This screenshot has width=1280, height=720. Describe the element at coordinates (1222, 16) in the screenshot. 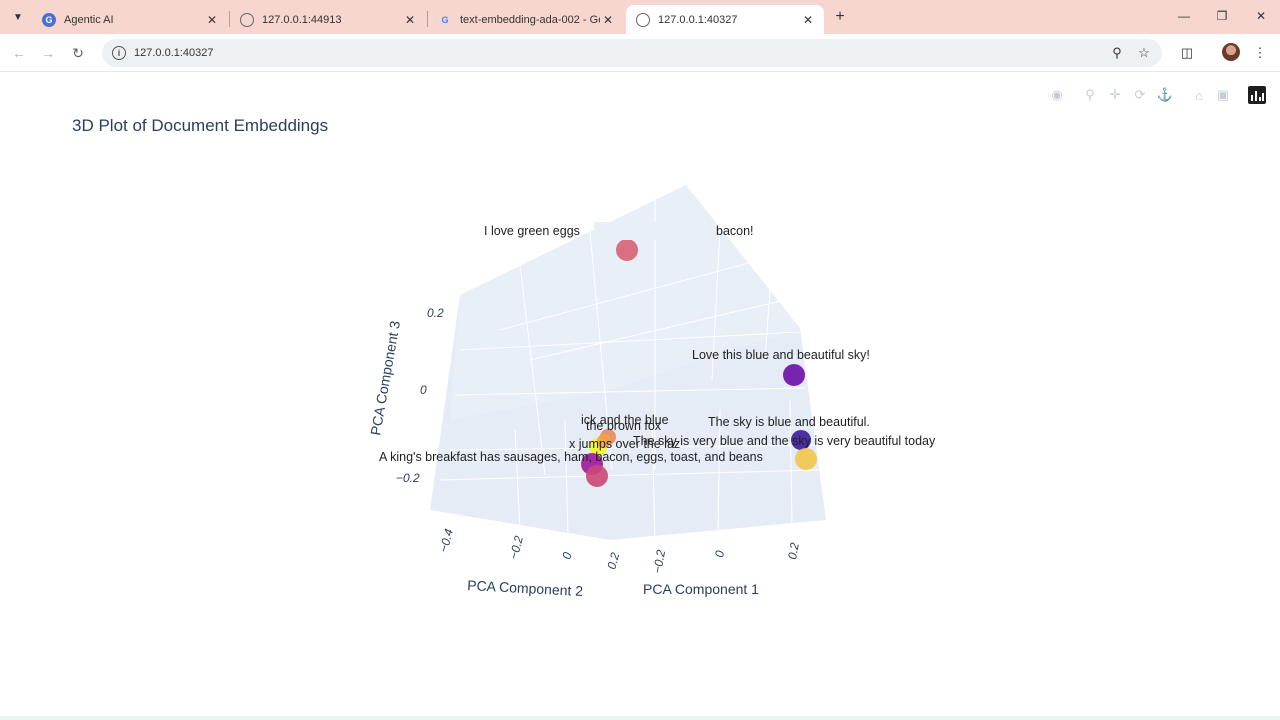

I see `restore-icon: ❐` at that location.